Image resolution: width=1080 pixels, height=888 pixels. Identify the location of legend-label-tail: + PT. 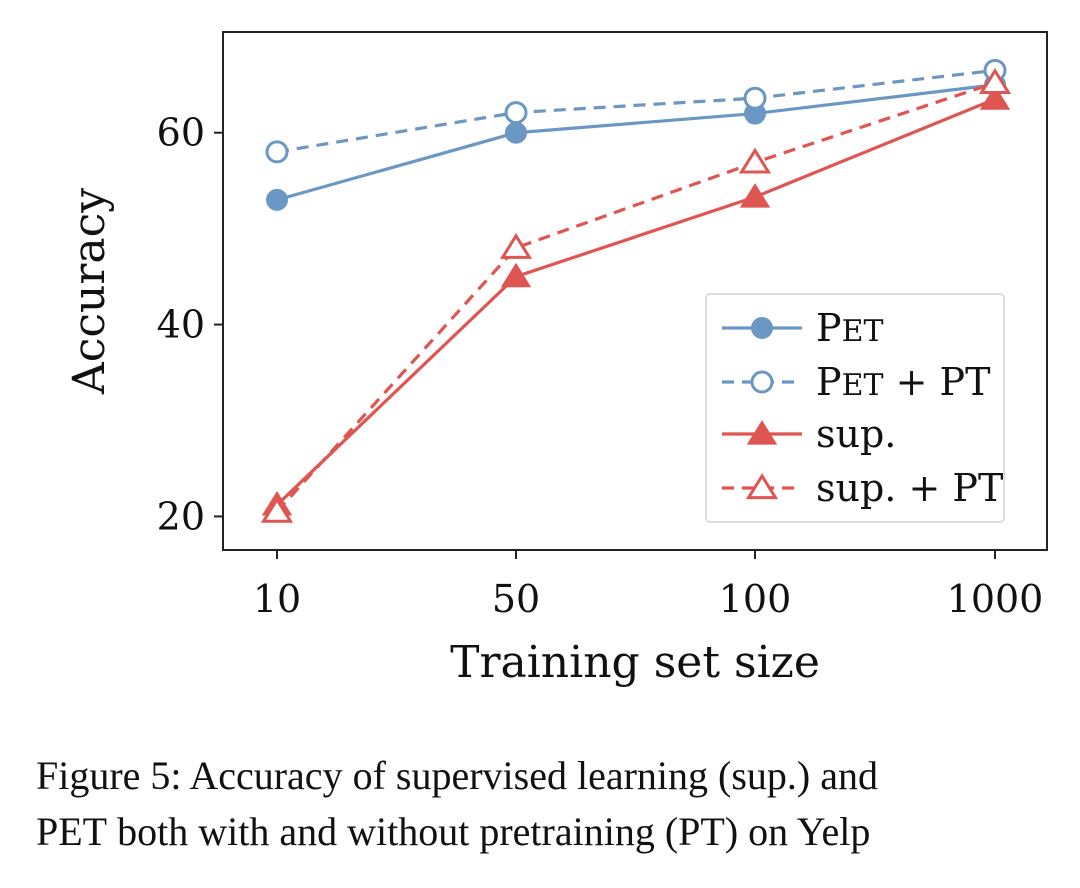
(937, 382).